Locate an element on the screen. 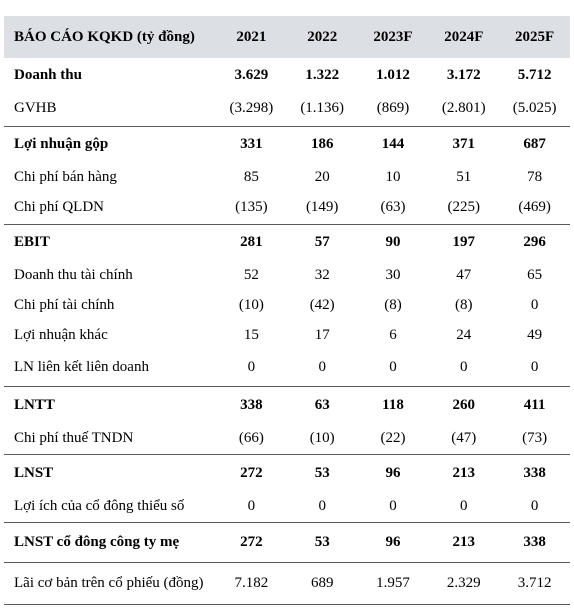 The image size is (574, 611). cell-value: (22) is located at coordinates (393, 438).